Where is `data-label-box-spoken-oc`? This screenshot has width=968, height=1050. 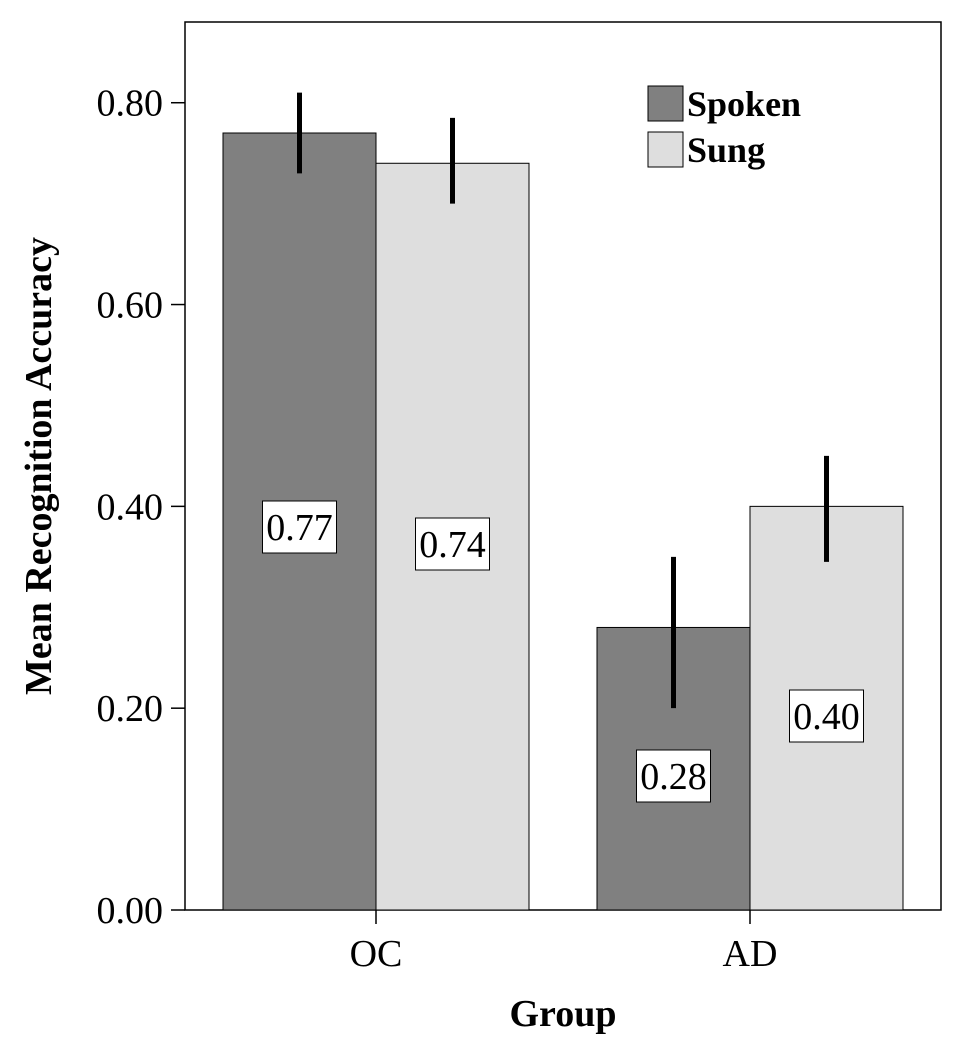 data-label-box-spoken-oc is located at coordinates (299, 527).